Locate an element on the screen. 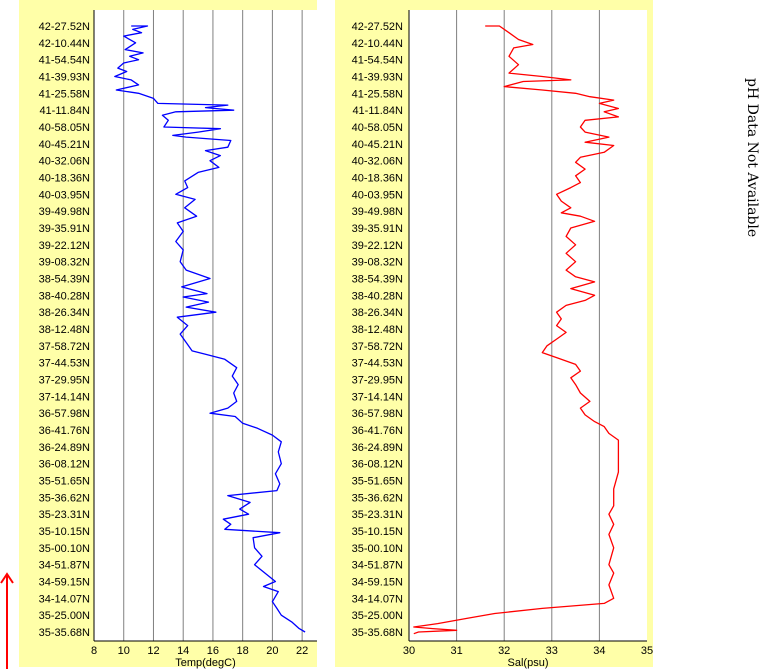 The image size is (764, 669). x-tick-label: 34 is located at coordinates (599, 651).